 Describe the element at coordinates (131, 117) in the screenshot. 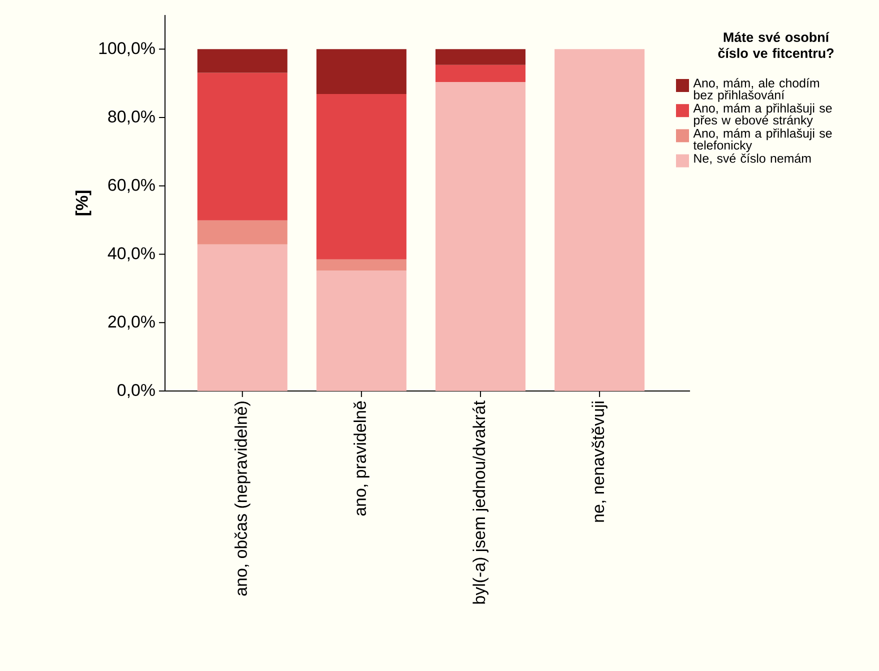

I see `y-tick-label: 80,0%` at that location.